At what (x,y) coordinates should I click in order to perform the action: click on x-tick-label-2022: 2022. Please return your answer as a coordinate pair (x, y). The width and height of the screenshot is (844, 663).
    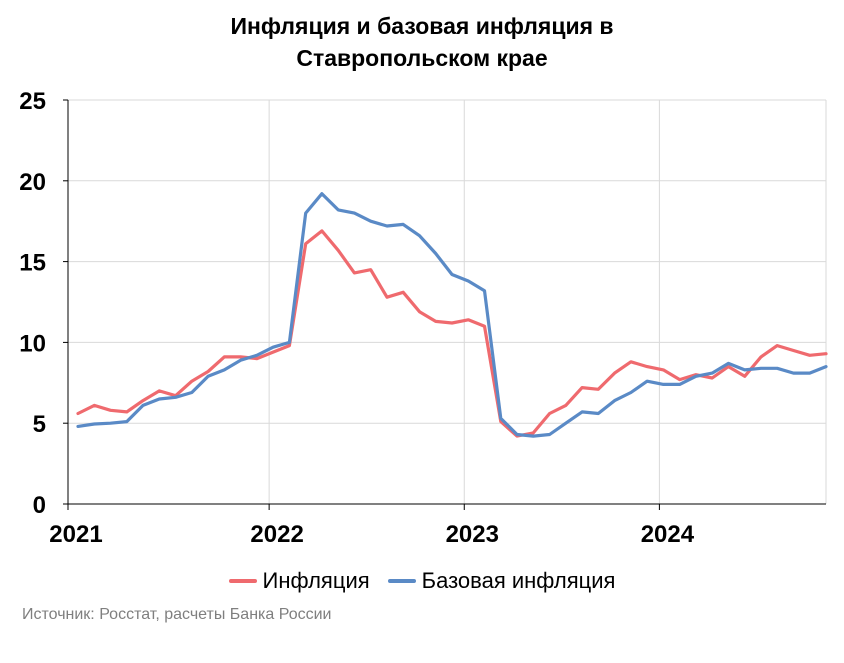
    Looking at the image, I should click on (276, 534).